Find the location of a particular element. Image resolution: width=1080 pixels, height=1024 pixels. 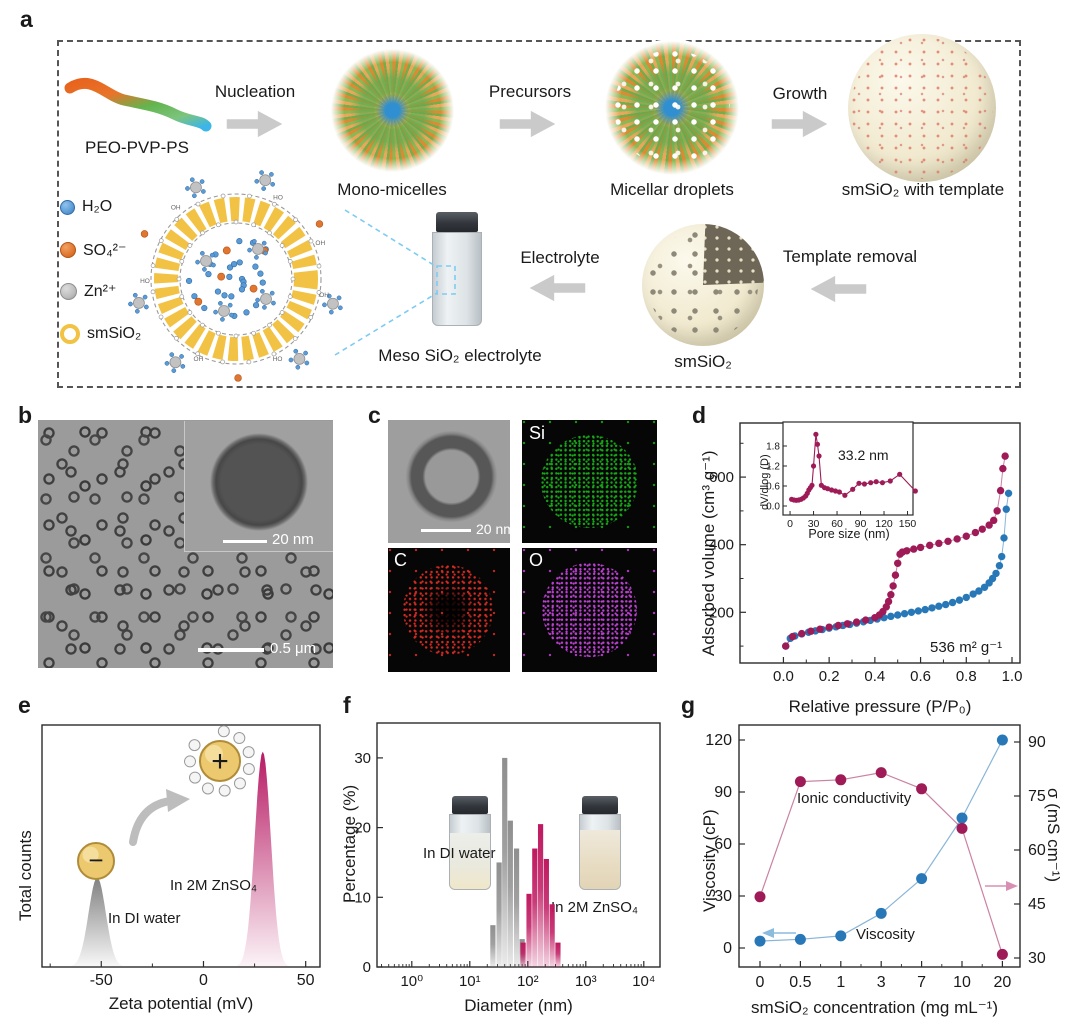

milky-liquid is located at coordinates (600, 859).